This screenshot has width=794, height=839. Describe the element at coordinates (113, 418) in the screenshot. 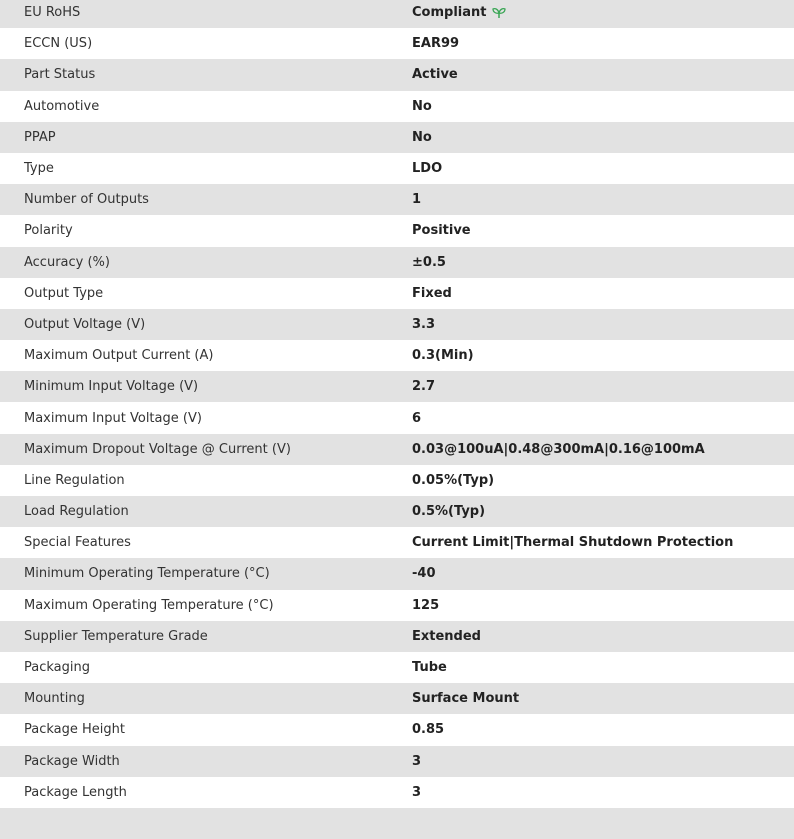

I see `spec-label: Maximum Input Voltage (V)` at that location.